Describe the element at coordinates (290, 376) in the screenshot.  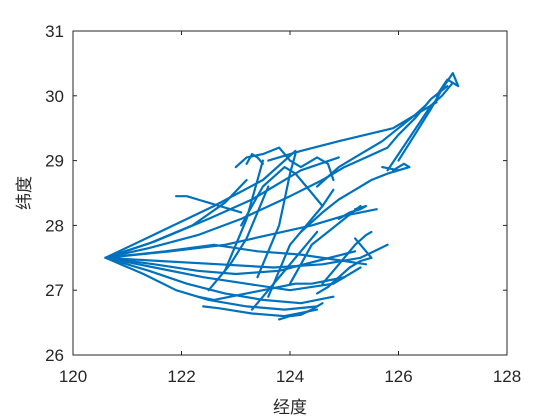
I see `x-tick-label: 124` at that location.